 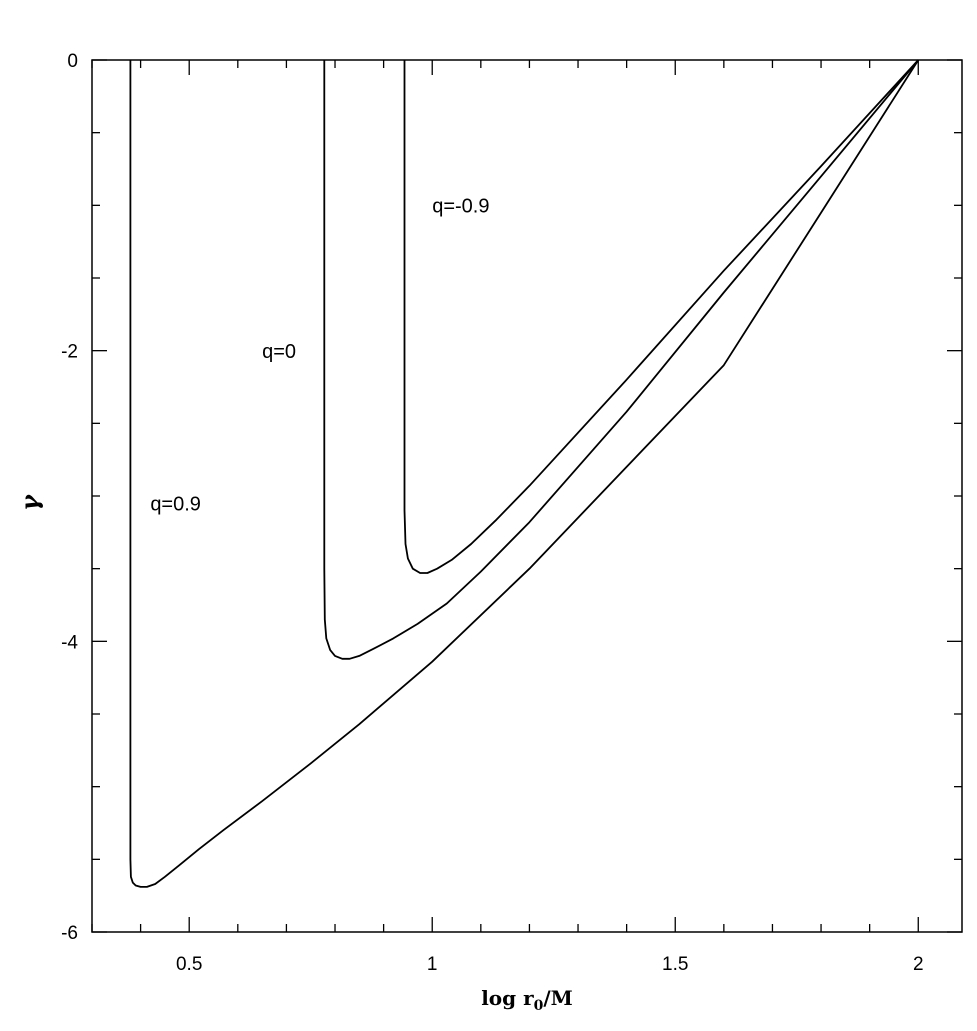 I want to click on x-axis-title-main: log r, so click(x=507, y=998).